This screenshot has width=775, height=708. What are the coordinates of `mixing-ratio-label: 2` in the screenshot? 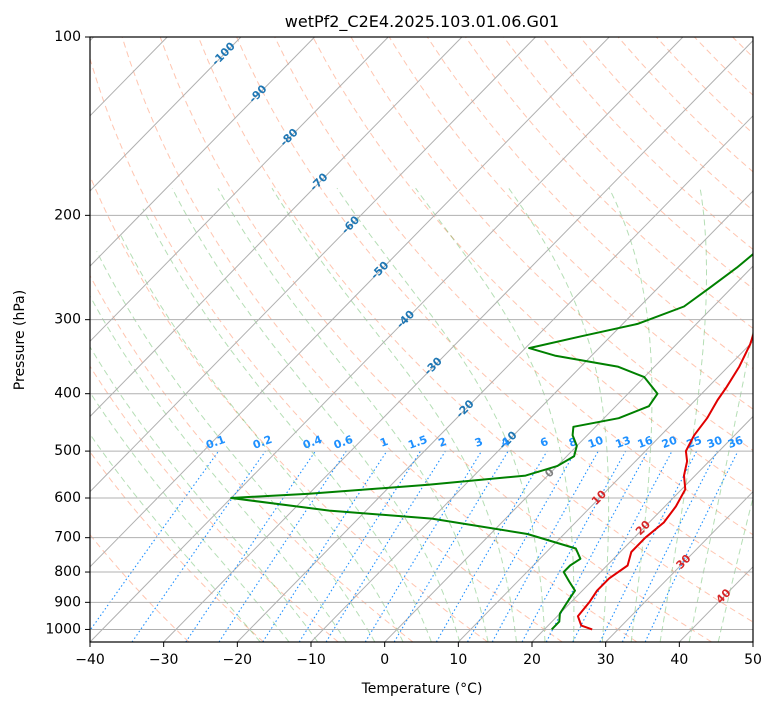 It's located at (443, 442).